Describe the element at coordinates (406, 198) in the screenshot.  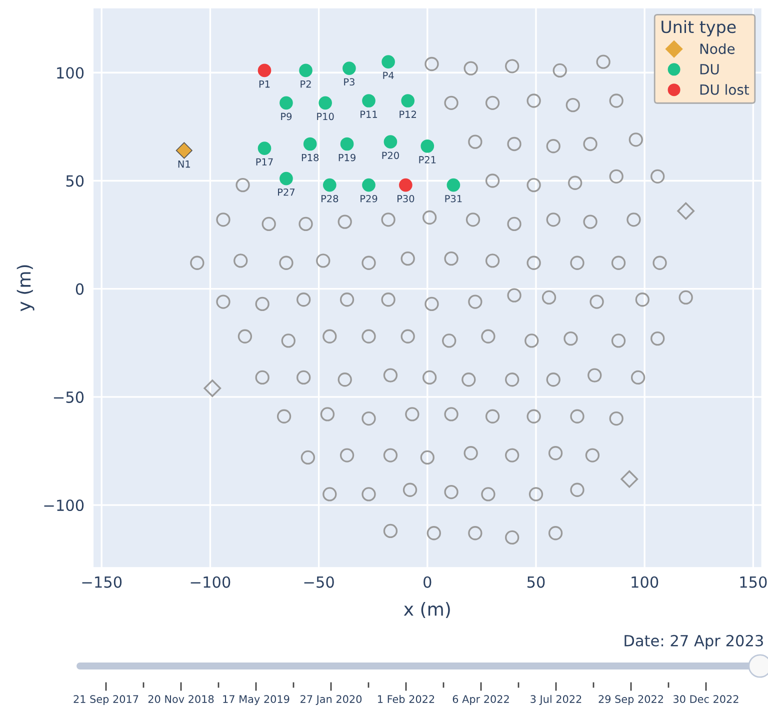
I see `data-label: P30` at that location.